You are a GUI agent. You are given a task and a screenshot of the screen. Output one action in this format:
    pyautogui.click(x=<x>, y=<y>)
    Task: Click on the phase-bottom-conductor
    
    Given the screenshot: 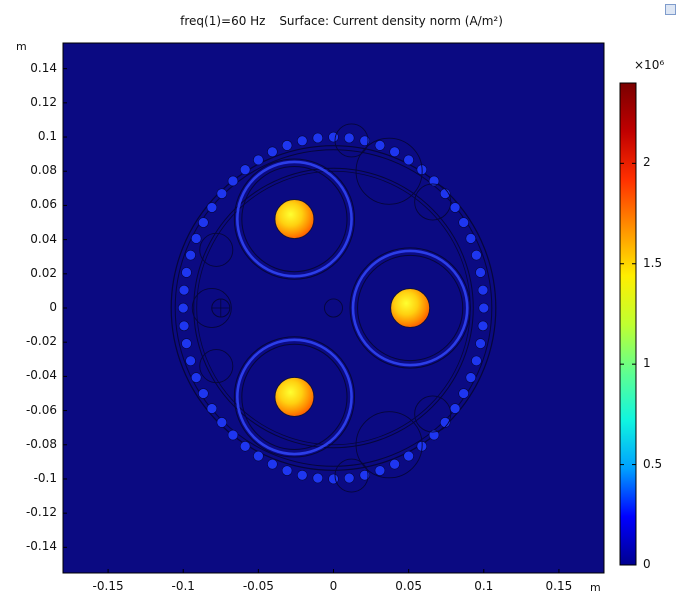 What is the action you would take?
    pyautogui.click(x=294, y=396)
    